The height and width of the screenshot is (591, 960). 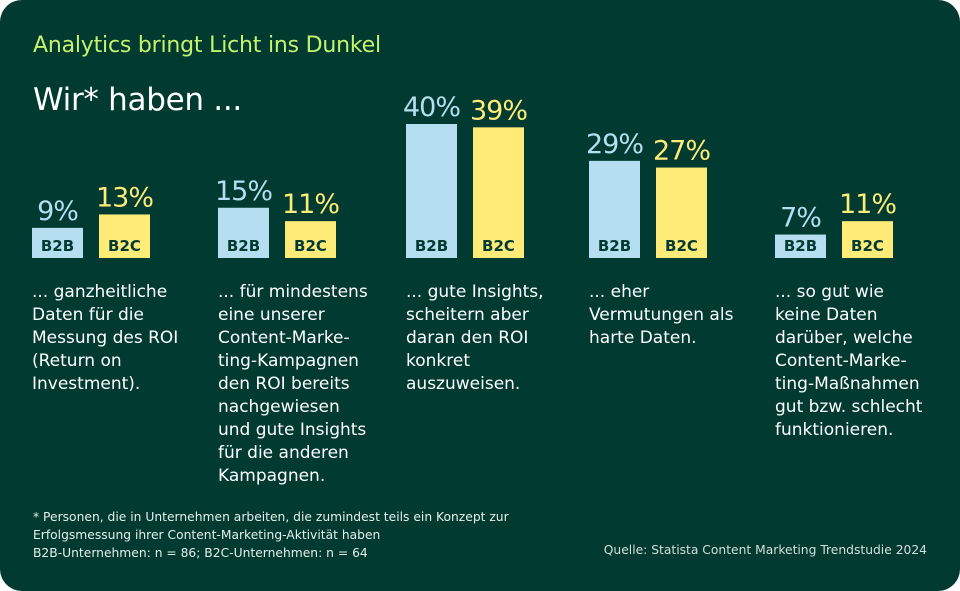 What do you see at coordinates (661, 315) in the screenshot?
I see `category-description-4: ... eher Vermutungen als harte Daten.` at bounding box center [661, 315].